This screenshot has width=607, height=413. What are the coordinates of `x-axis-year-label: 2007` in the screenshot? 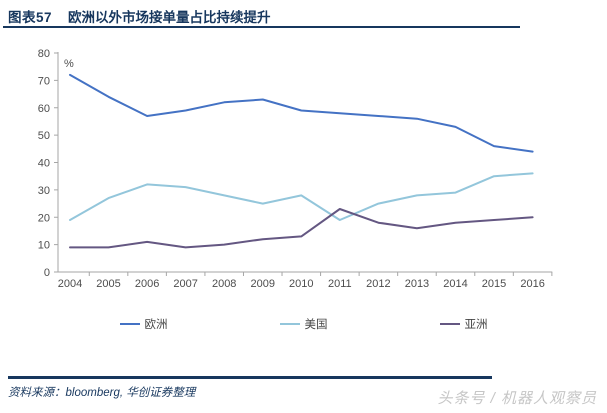 It's located at (185, 284).